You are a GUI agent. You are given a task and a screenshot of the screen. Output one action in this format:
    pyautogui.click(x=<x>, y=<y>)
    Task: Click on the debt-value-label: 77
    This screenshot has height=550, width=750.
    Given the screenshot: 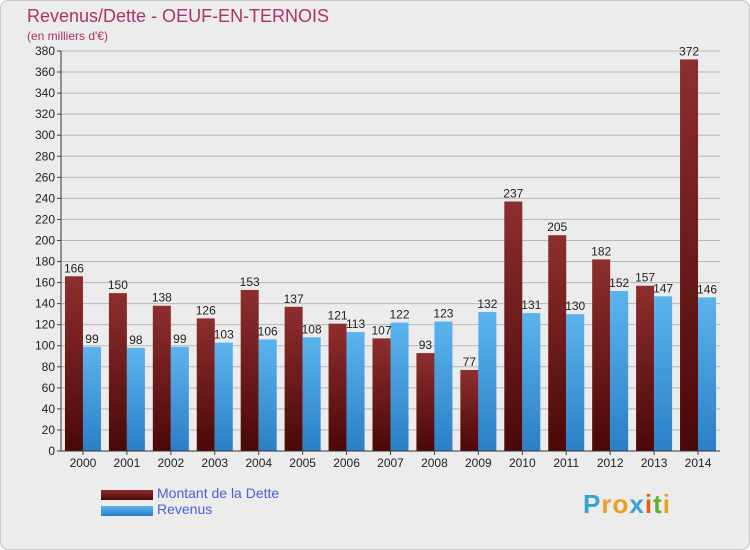 What is the action you would take?
    pyautogui.click(x=470, y=362)
    